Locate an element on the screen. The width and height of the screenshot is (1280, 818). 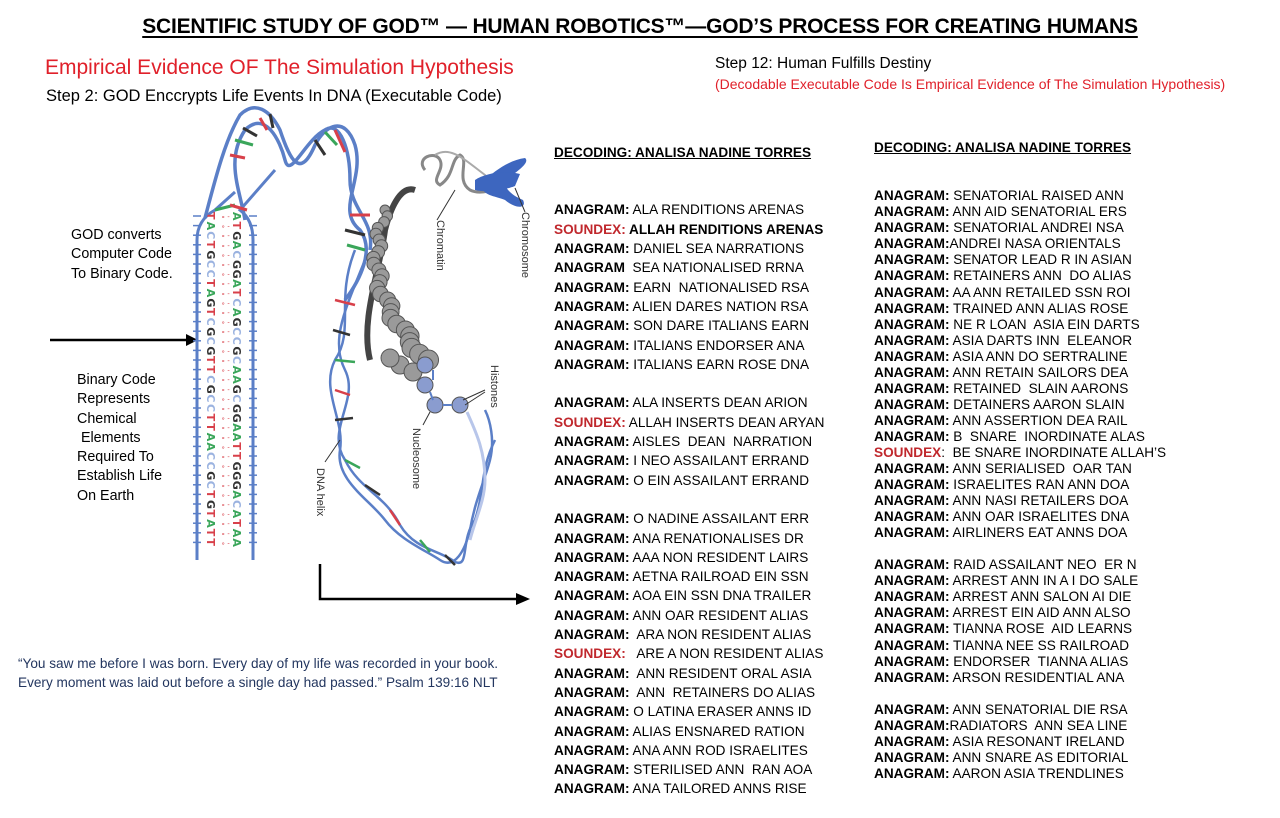
chromatin-coil is located at coordinates (435, 266).